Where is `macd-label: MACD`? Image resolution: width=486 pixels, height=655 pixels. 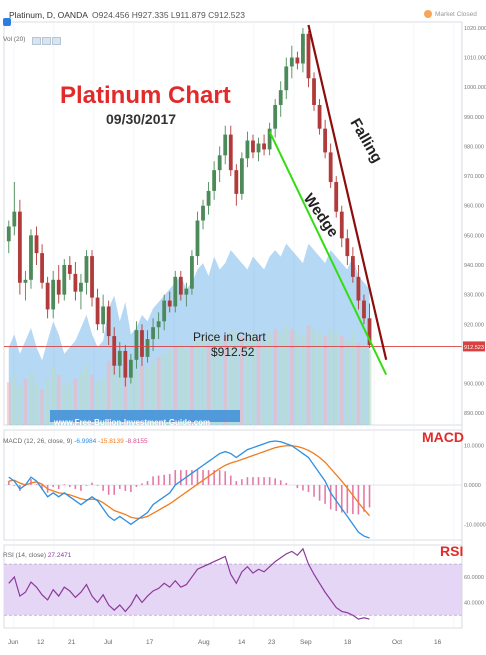
macd-label: MACD is located at coordinates (443, 437).